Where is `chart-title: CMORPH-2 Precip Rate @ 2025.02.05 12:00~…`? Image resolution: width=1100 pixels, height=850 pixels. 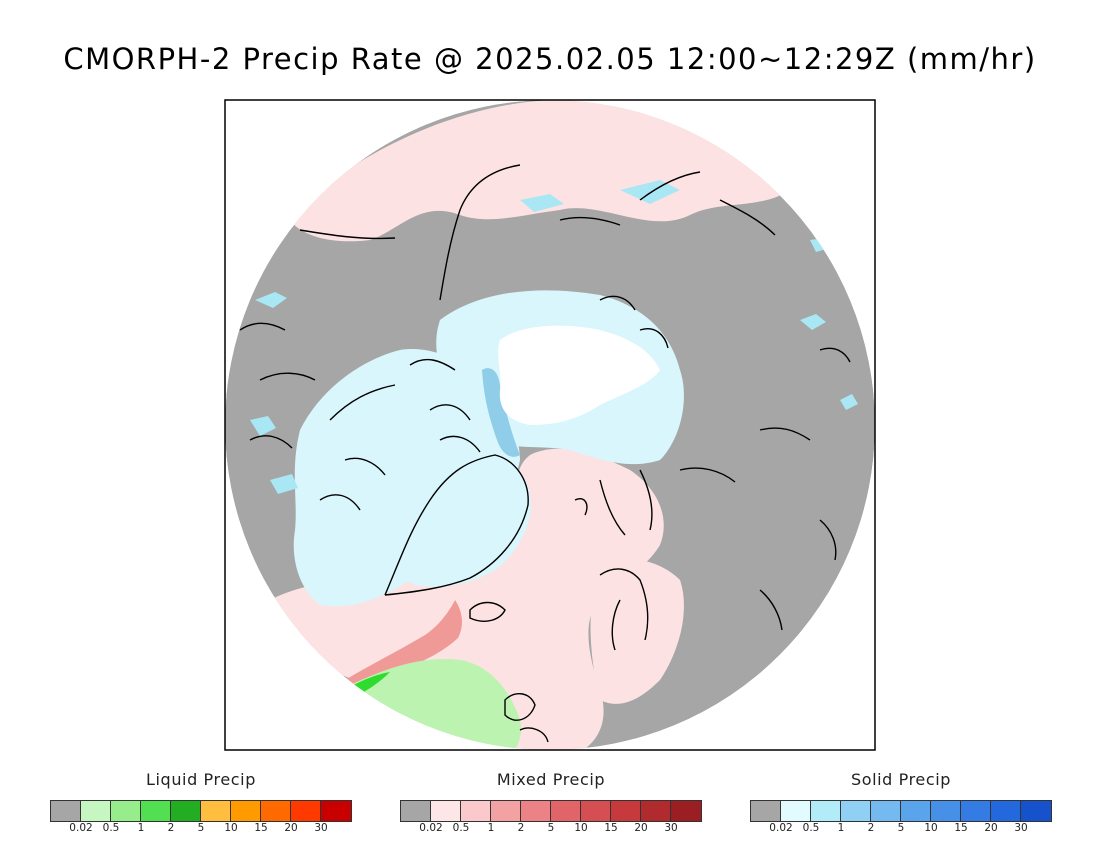 chart-title: CMORPH-2 Precip Rate @ 2025.02.05 12:00~… is located at coordinates (550, 59).